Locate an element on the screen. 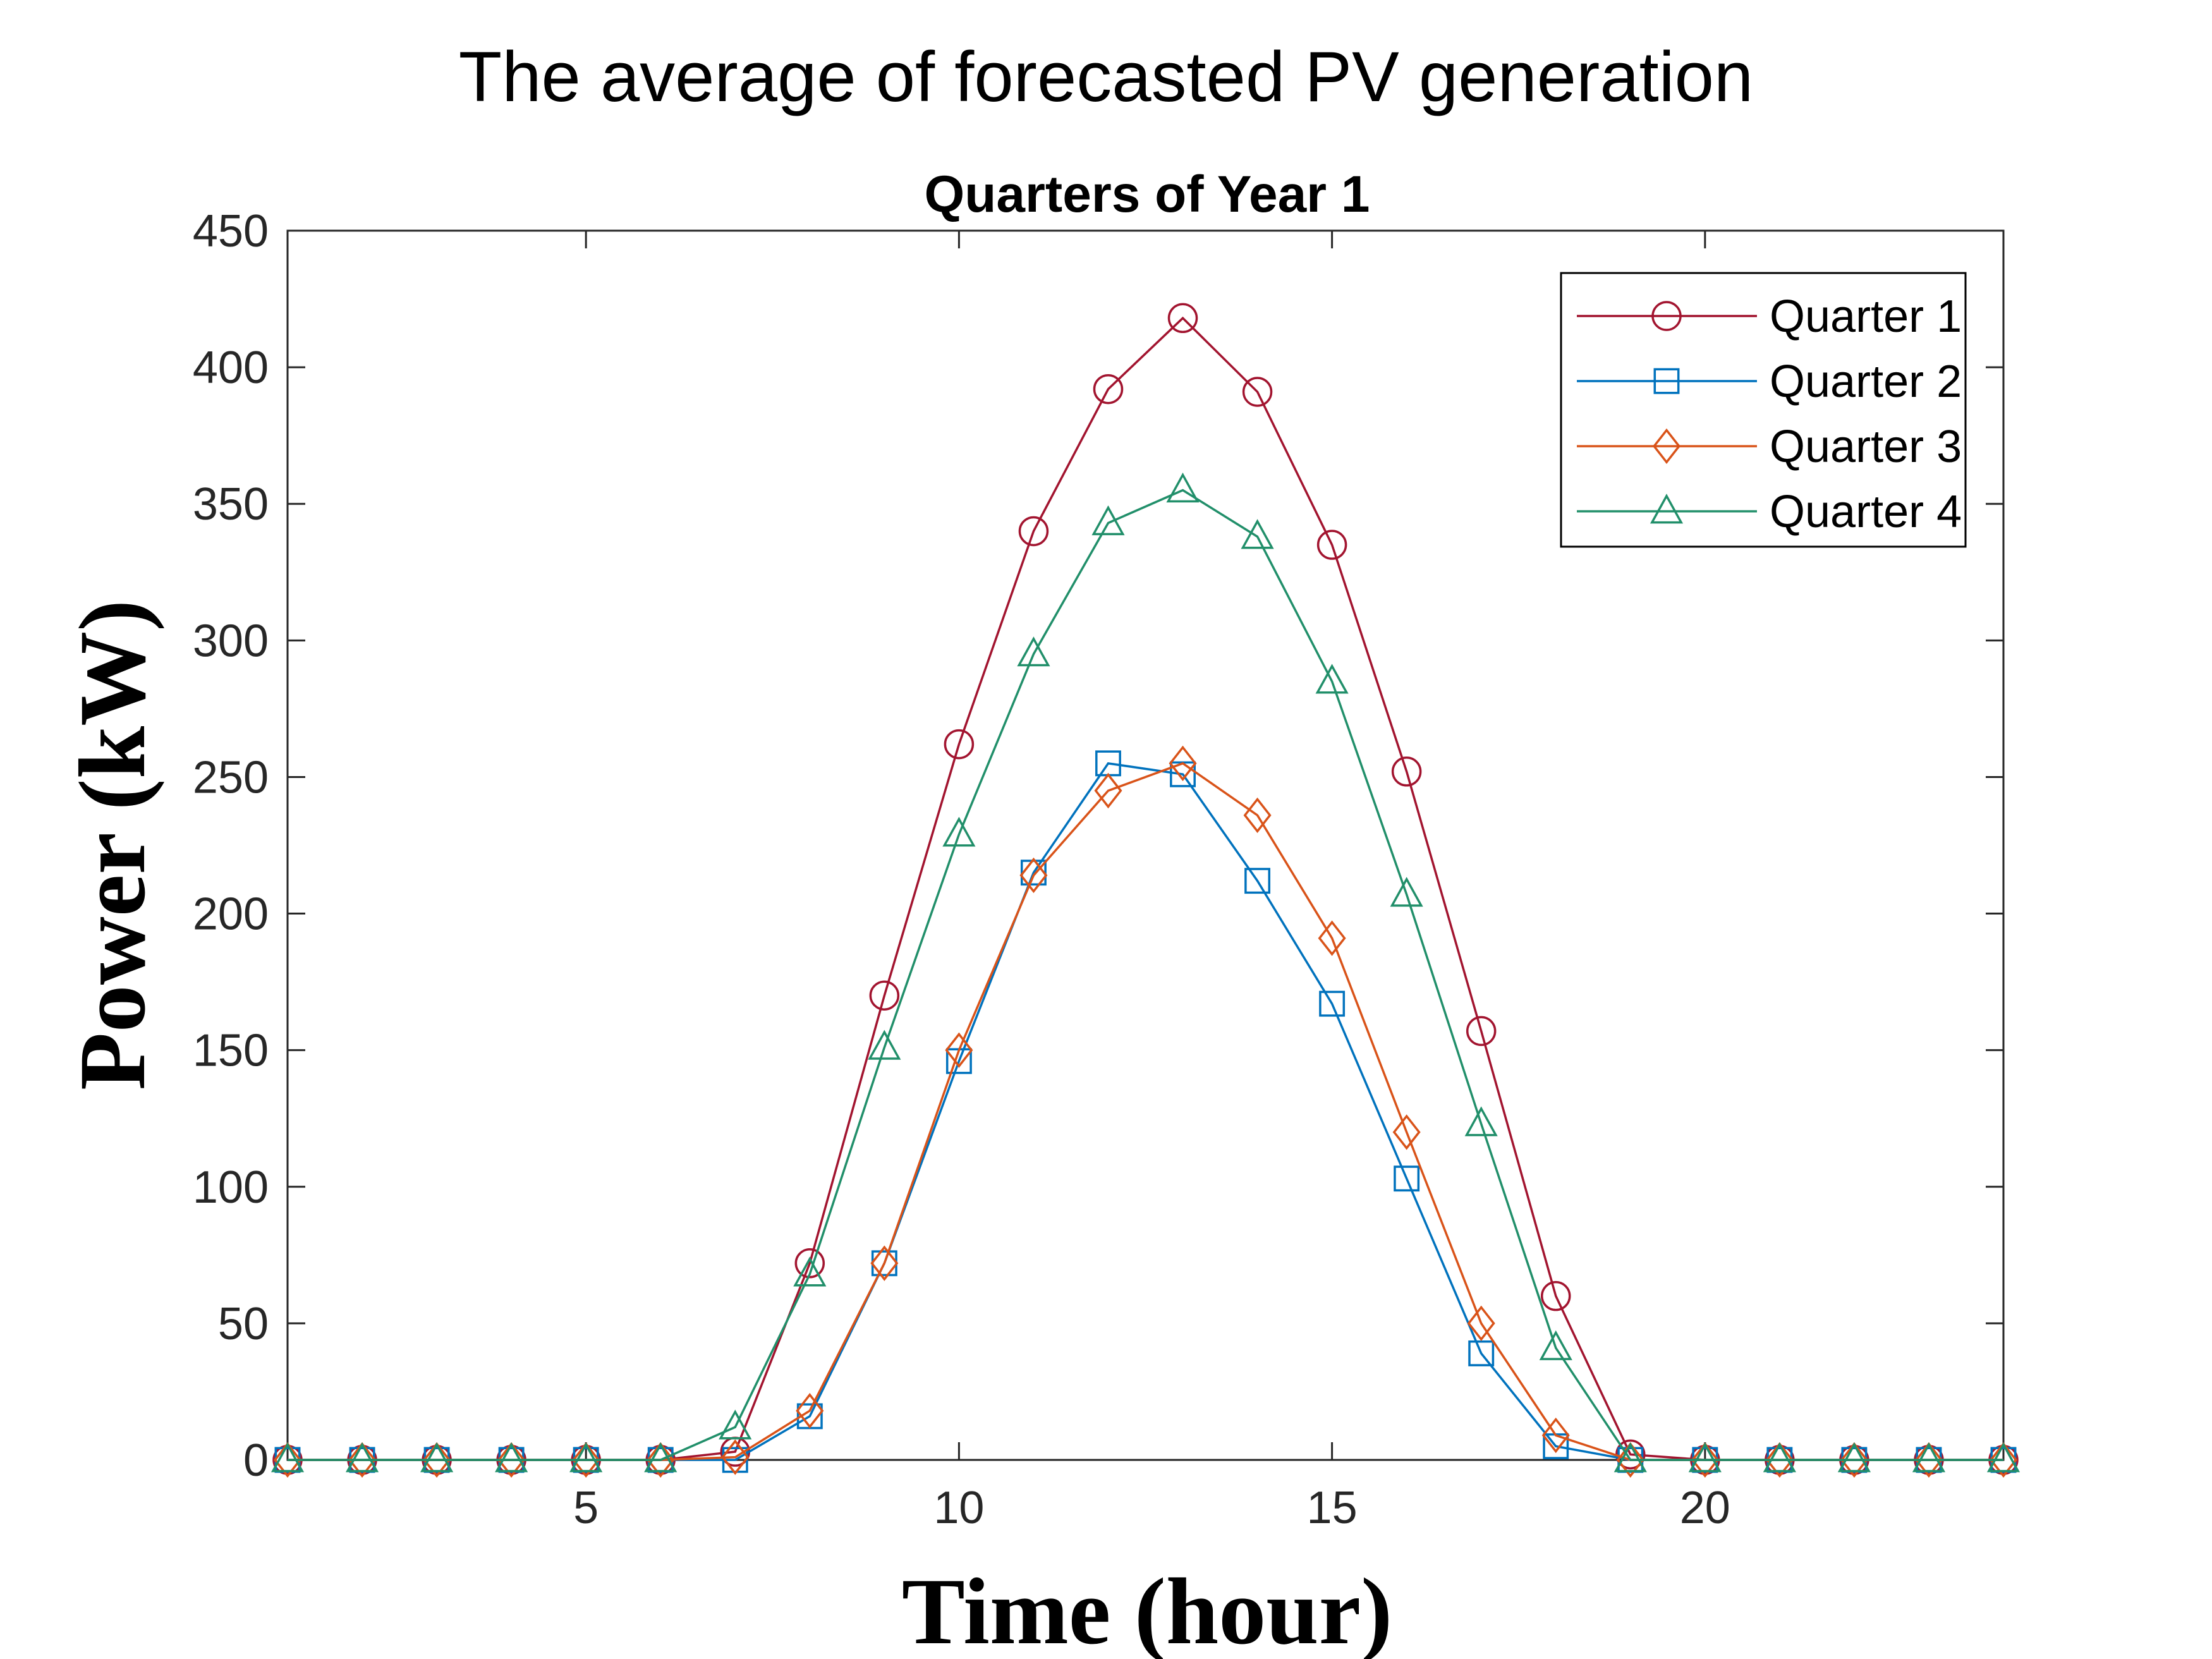  legend-label-quarter-3: Quarter 3 is located at coordinates (1866, 447).